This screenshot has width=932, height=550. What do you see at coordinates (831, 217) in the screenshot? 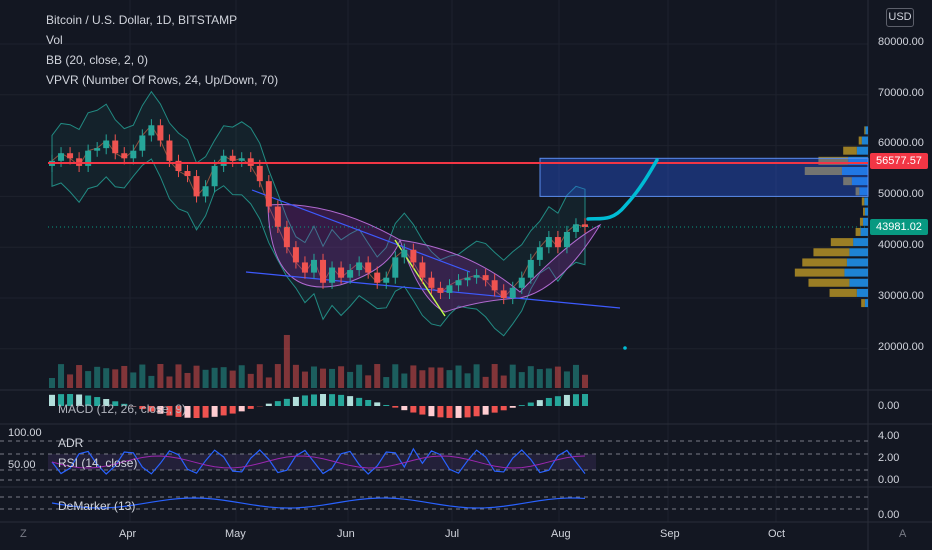
I see `volume-profile` at bounding box center [831, 217].